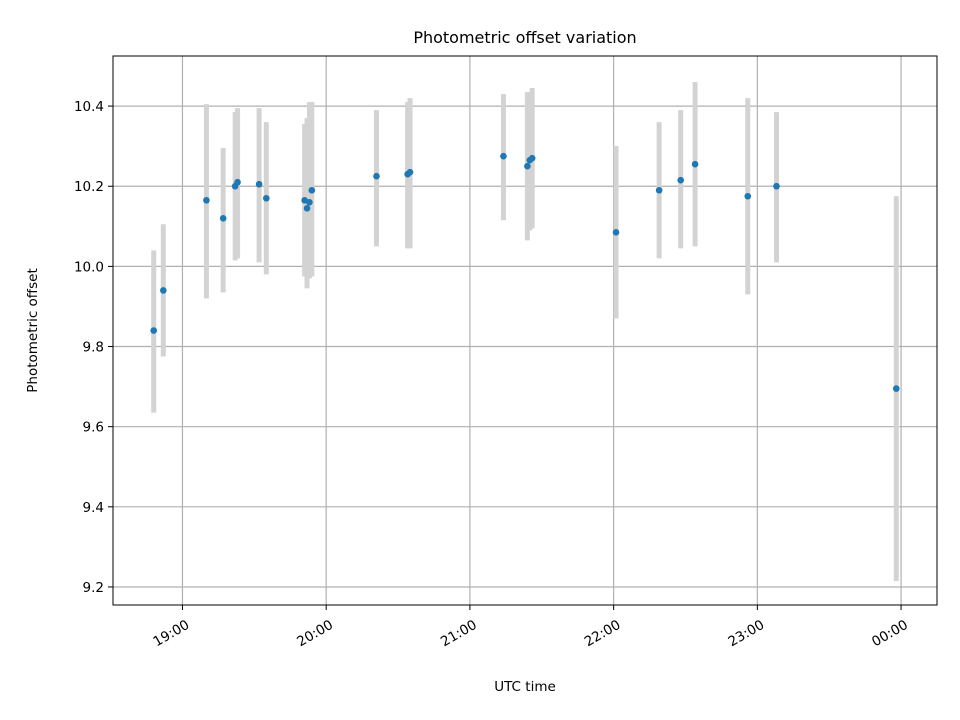 This screenshot has height=720, width=960. I want to click on y-tick-label: 10.4, so click(89, 107).